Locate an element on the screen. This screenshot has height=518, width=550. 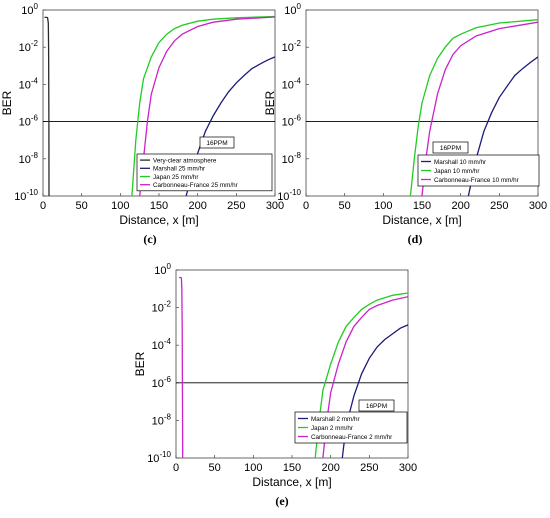
legend-label: Japan 10 mm/hr is located at coordinates (457, 171).